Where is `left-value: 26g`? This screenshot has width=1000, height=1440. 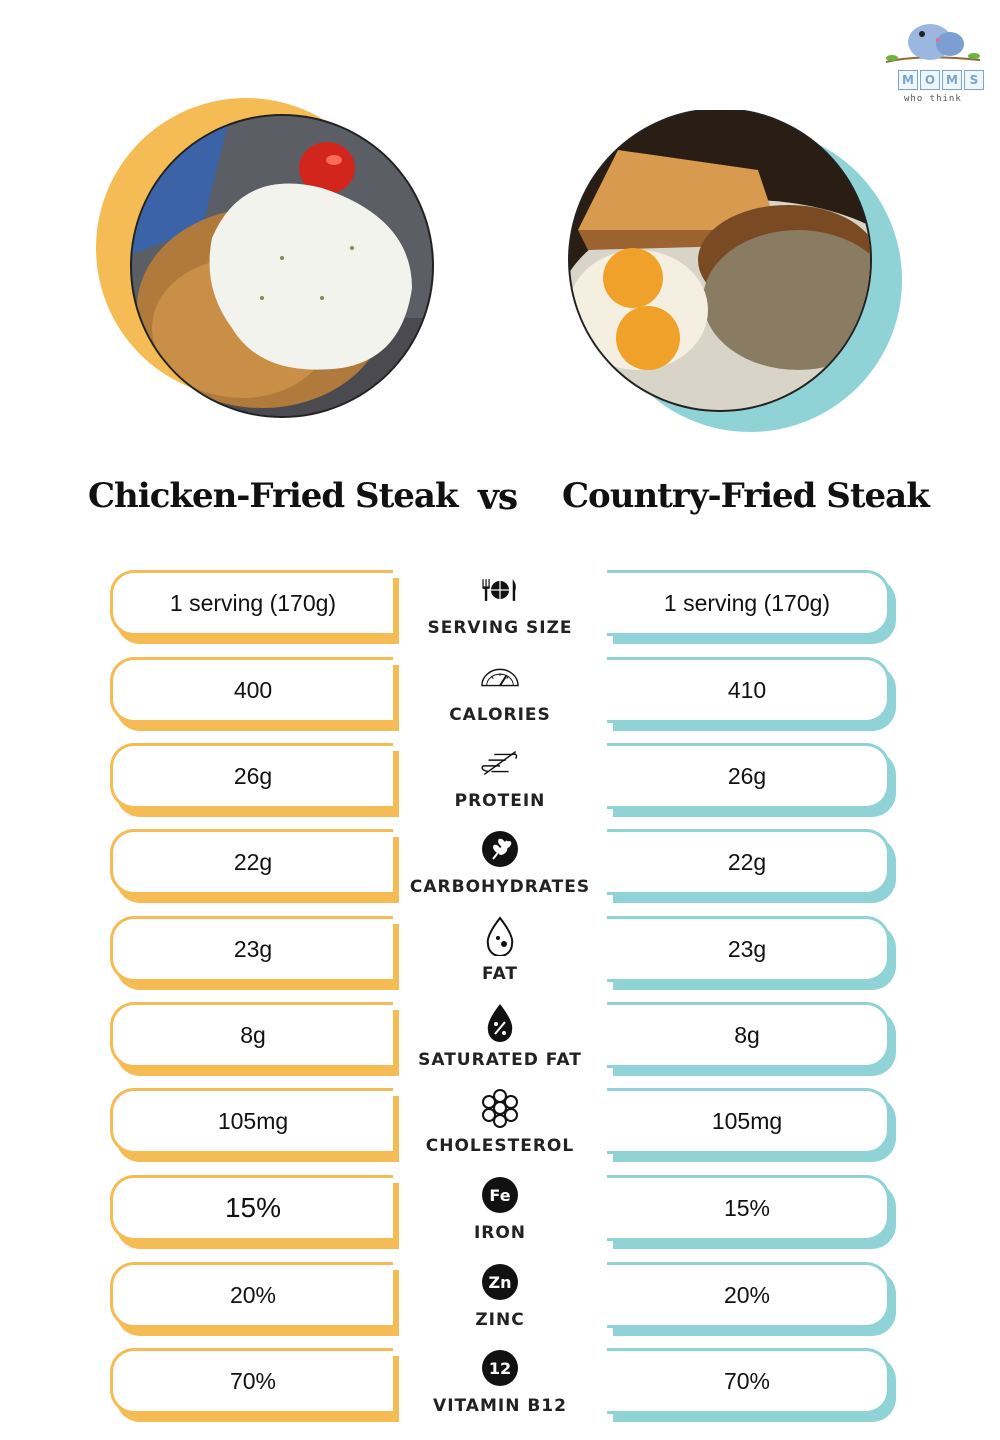 left-value: 26g is located at coordinates (251, 776).